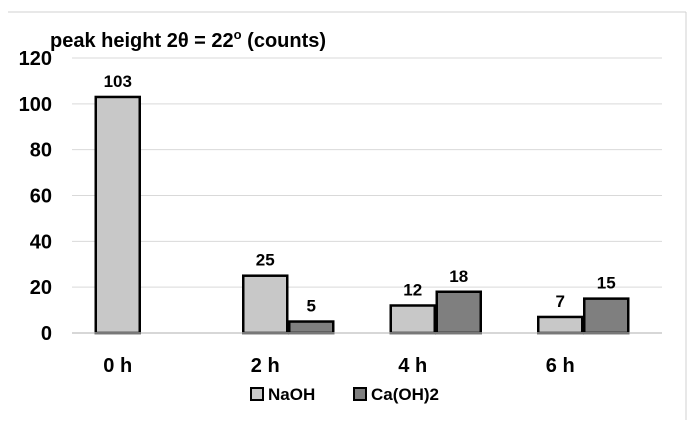  I want to click on legend: NaOH Ca(OH)2, so click(344, 394).